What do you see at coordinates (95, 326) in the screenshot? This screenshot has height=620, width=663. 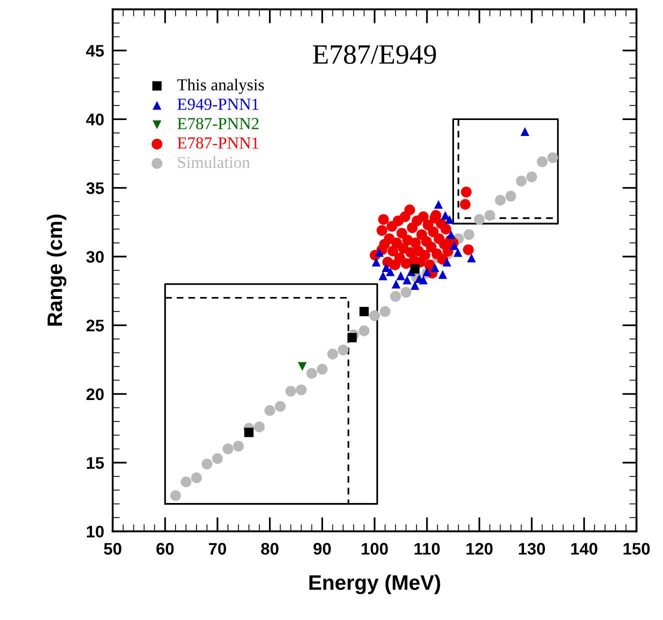 I see `y-tick-label: 25` at bounding box center [95, 326].